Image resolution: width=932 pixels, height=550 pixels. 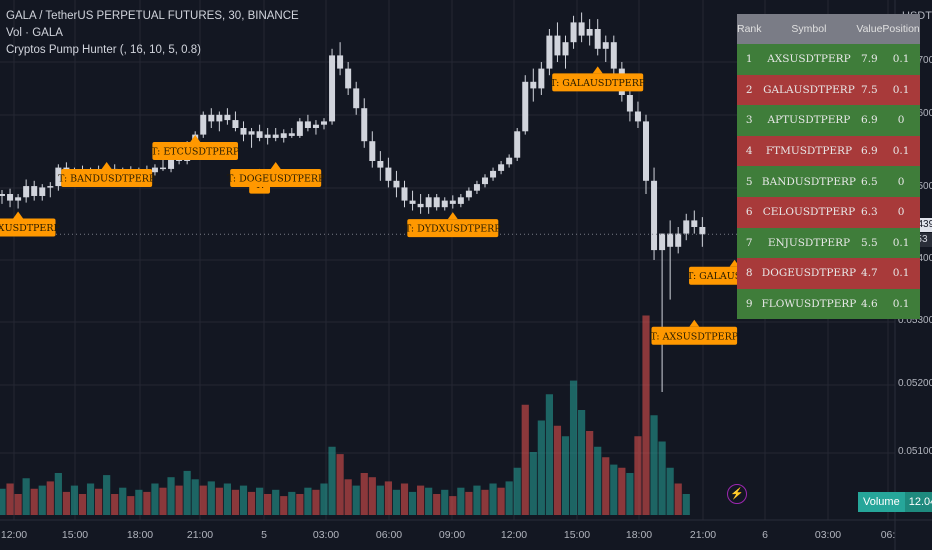 I want to click on price-tick-label: 0.05100, so click(x=915, y=451).